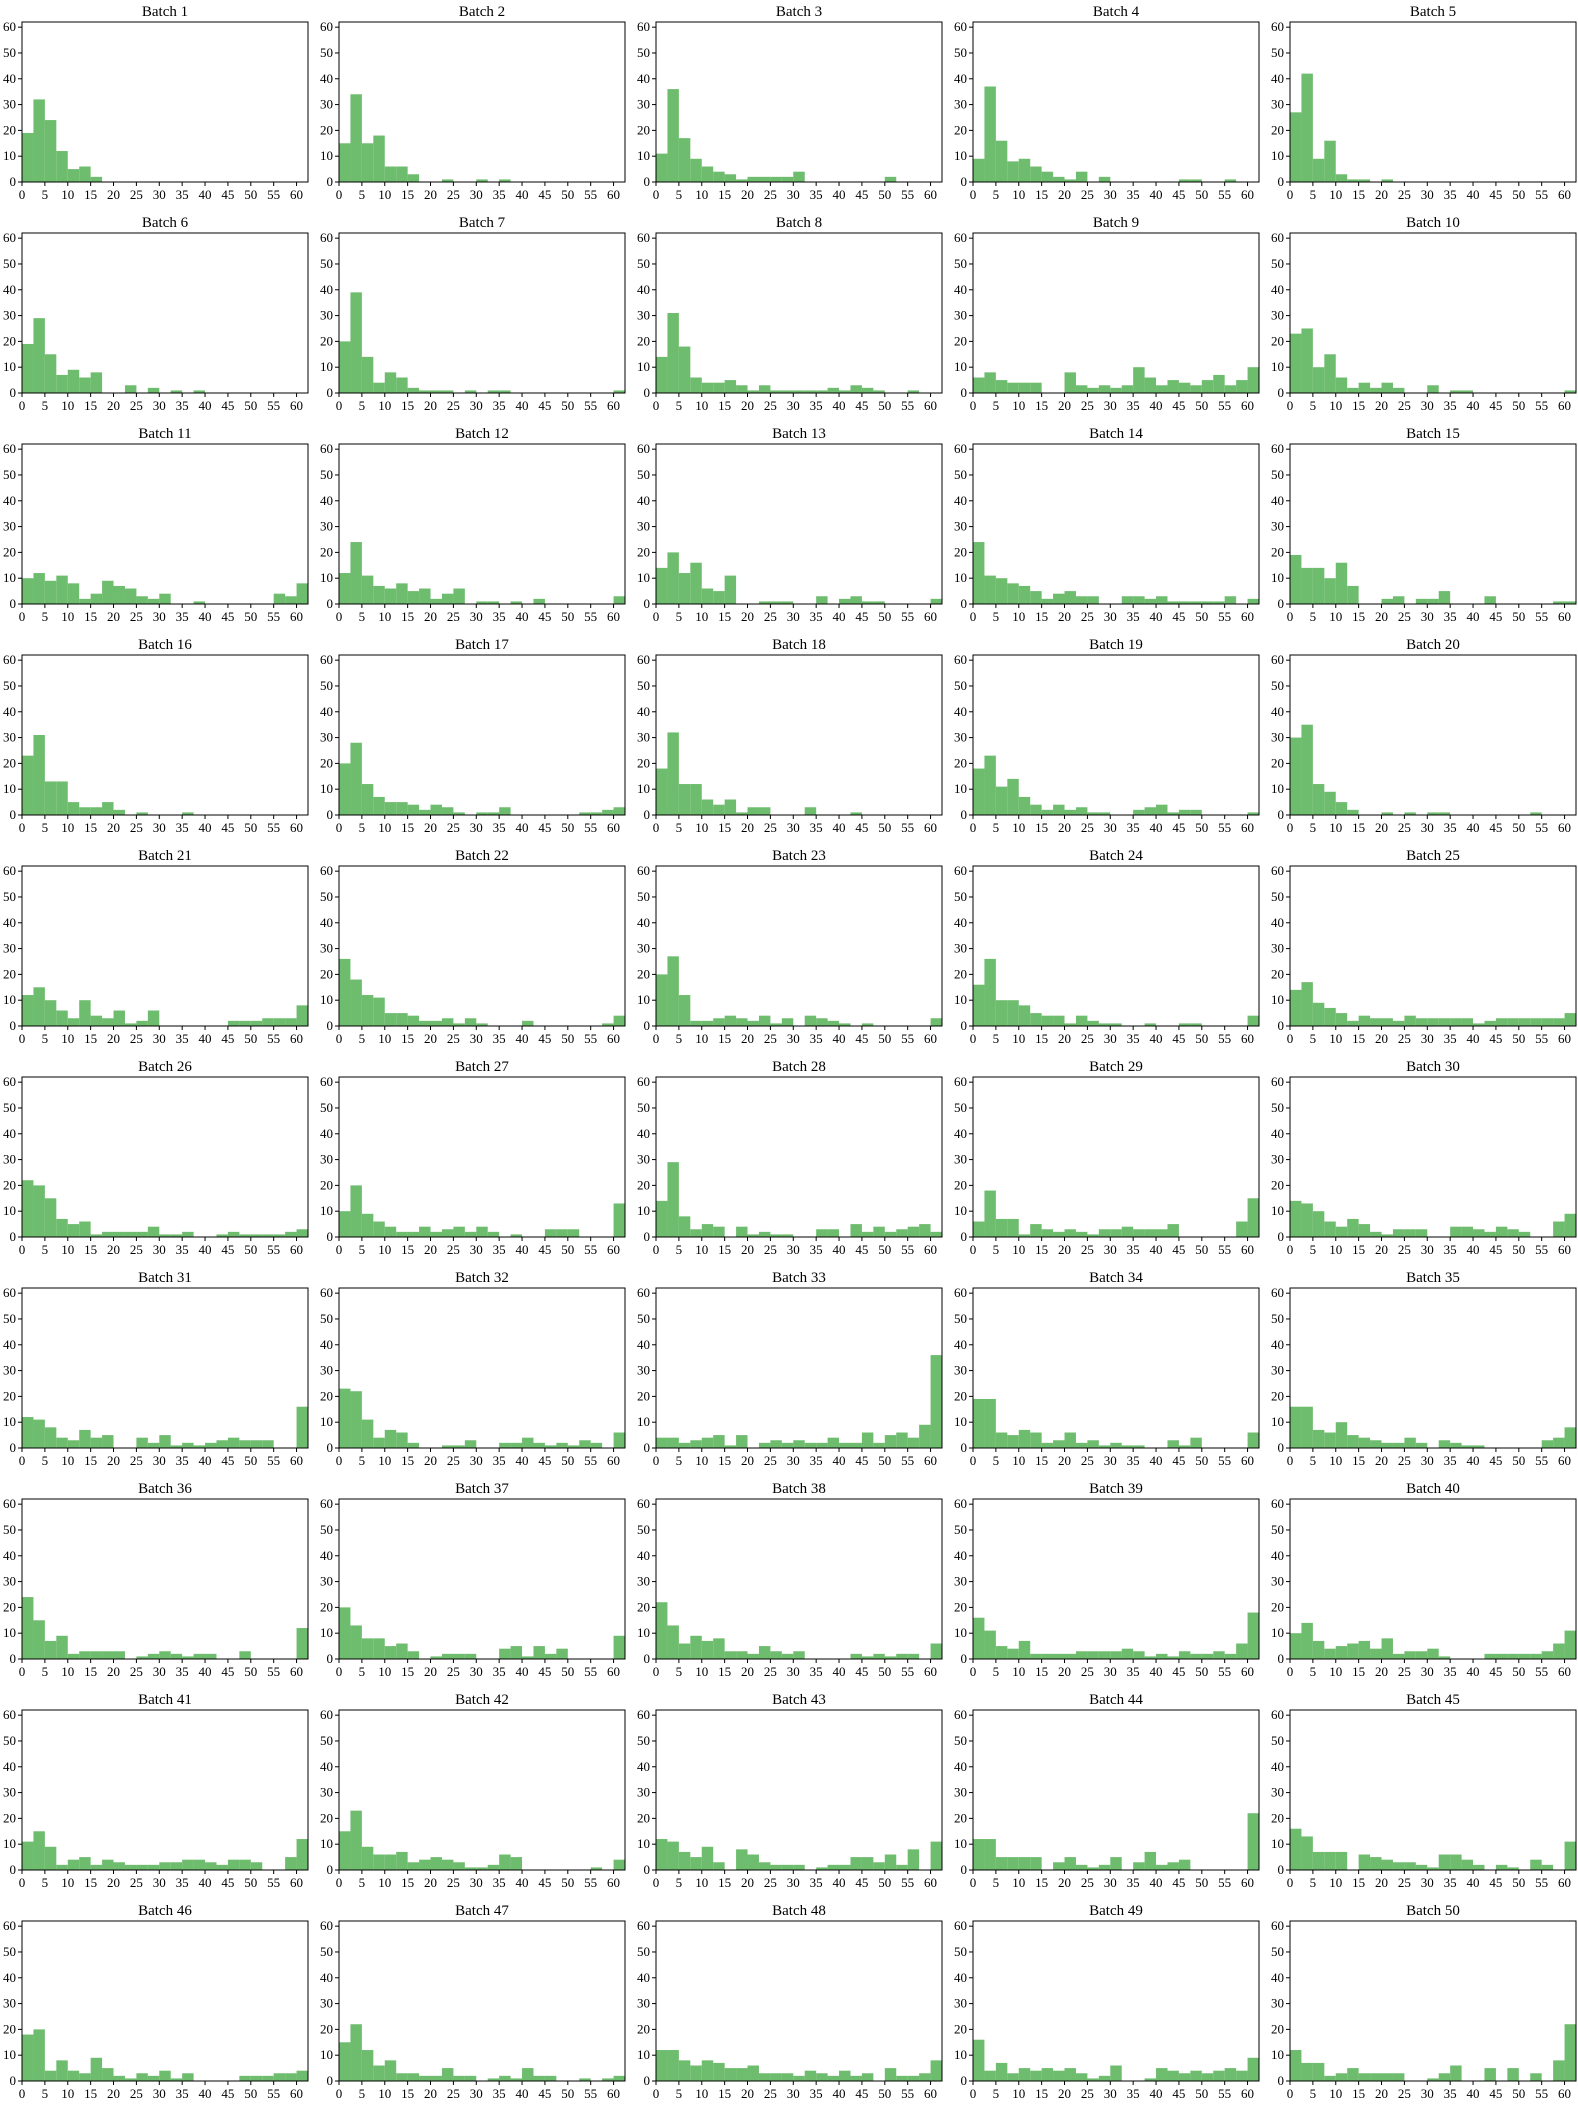  Describe the element at coordinates (90, 1882) in the screenshot. I see `x-tick-label: 15` at that location.